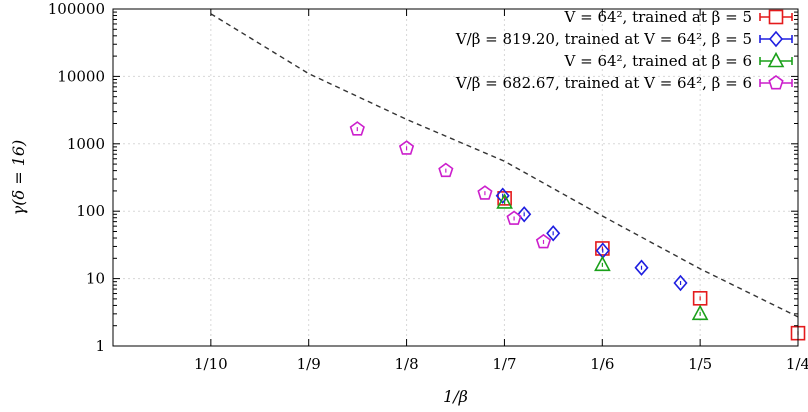 The image size is (808, 412). What do you see at coordinates (86, 144) in the screenshot?
I see `y-tick-label: 1000` at bounding box center [86, 144].